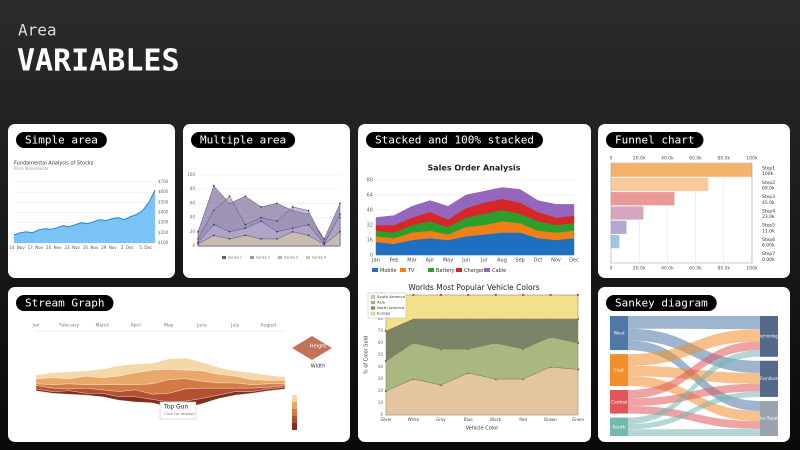 This screenshot has height=450, width=800. I want to click on area-line, so click(84, 212).